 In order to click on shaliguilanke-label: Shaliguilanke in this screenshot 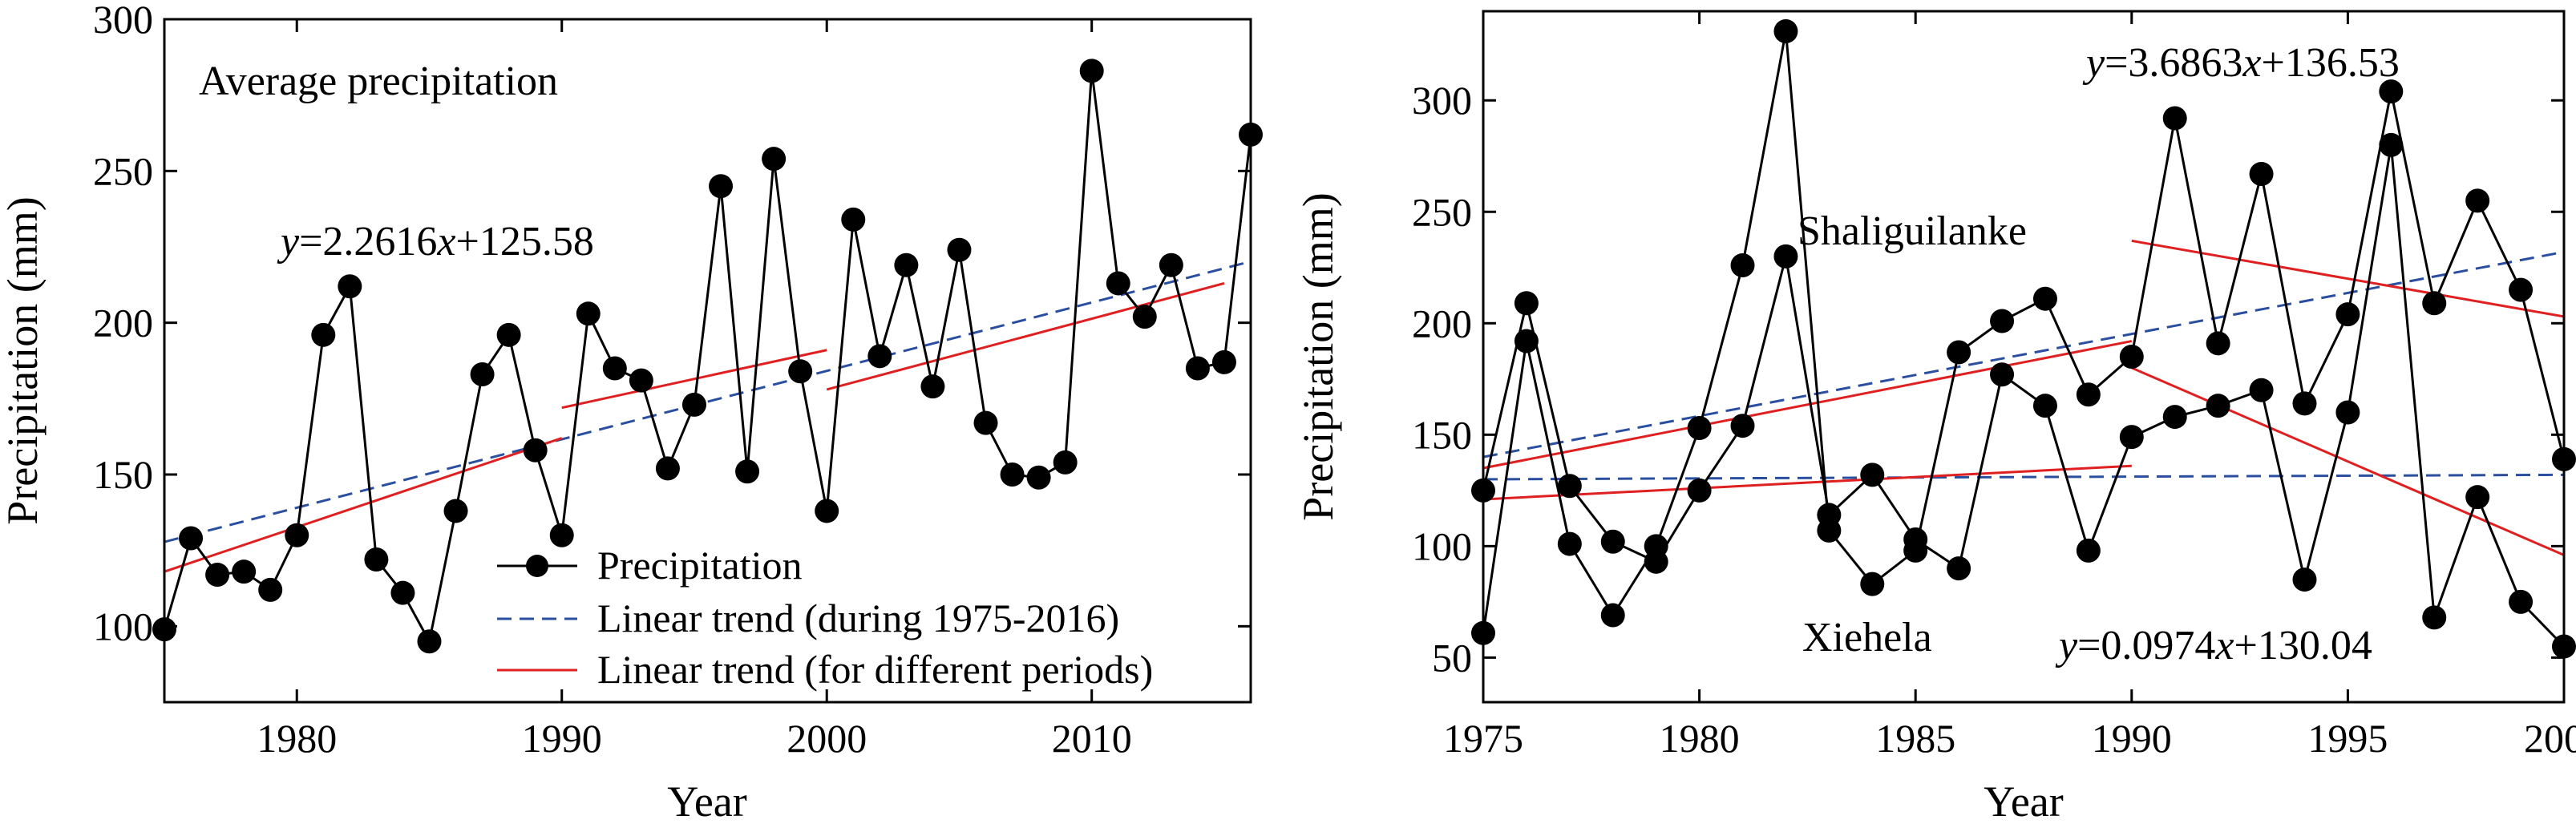, I will do `click(1912, 231)`.